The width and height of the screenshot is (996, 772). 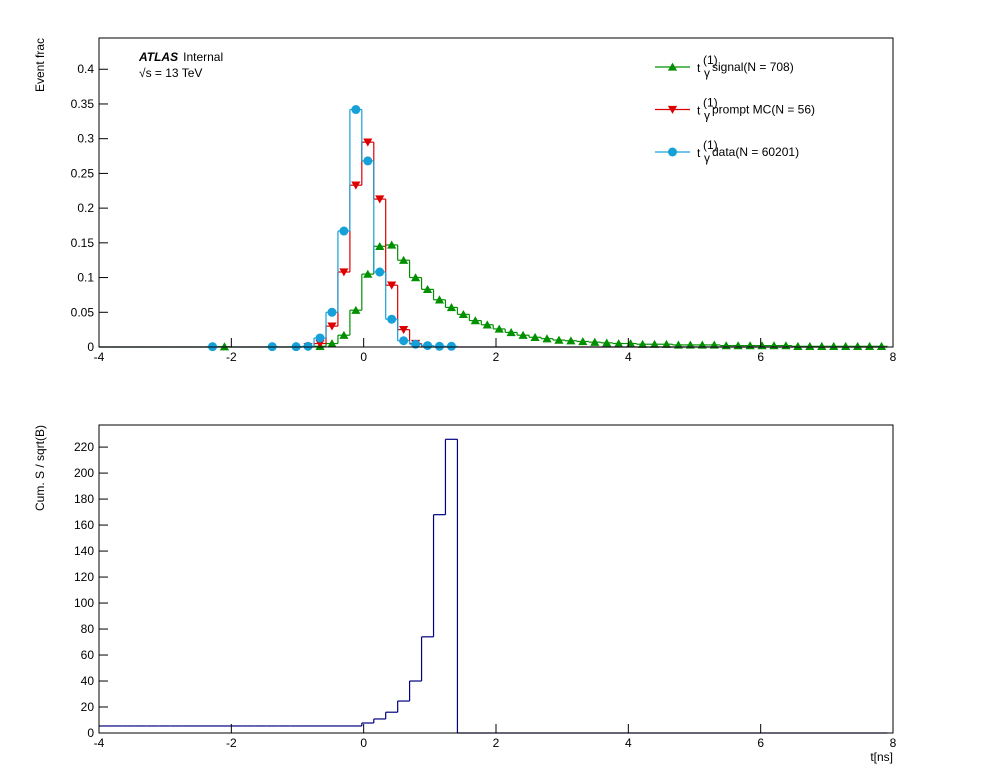 What do you see at coordinates (84, 577) in the screenshot?
I see `y-tick-label: 120` at bounding box center [84, 577].